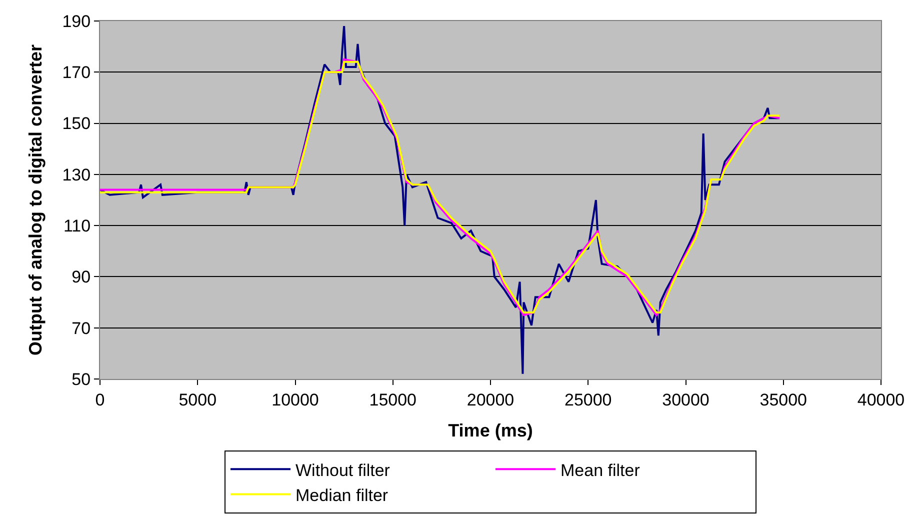 The width and height of the screenshot is (917, 526). I want to click on y-axis-title: Output of analog to digital converter, so click(35, 200).